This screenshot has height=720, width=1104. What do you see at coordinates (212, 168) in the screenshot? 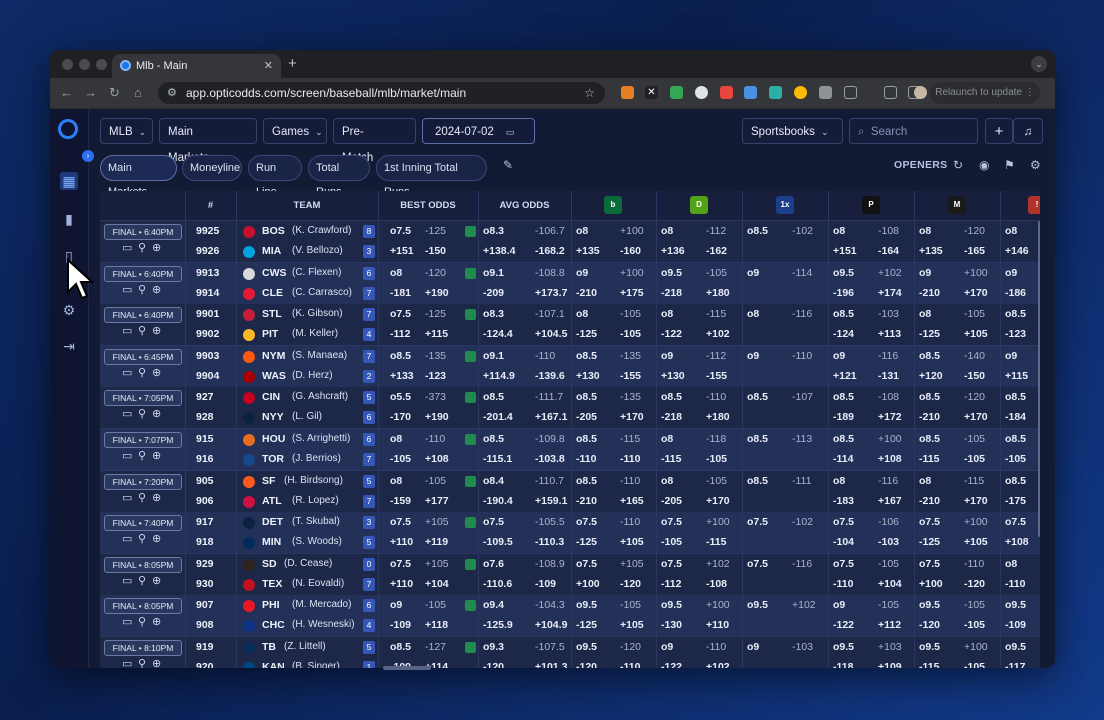
I see `tab-moneyline: Moneyline` at bounding box center [212, 168].